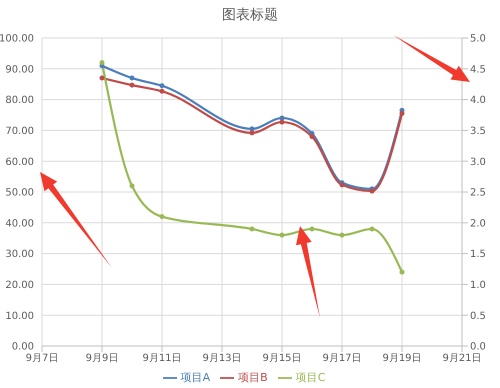  Describe the element at coordinates (19, 100) in the screenshot. I see `y-tick-label: 80.00` at that location.